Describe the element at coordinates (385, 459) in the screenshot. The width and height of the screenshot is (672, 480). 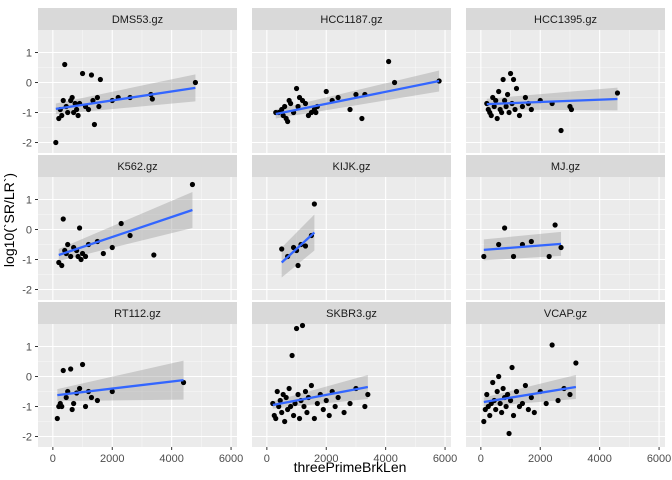
I see `x-tick-label: 4000` at that location.